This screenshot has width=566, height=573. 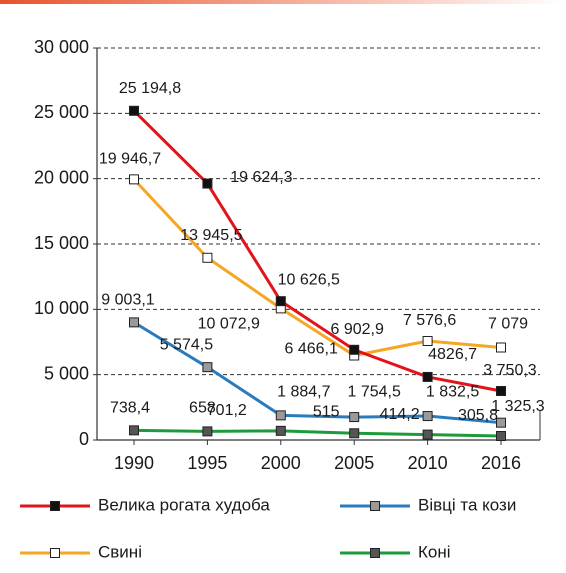 I want to click on data-label: 9 003,1, so click(x=127, y=300).